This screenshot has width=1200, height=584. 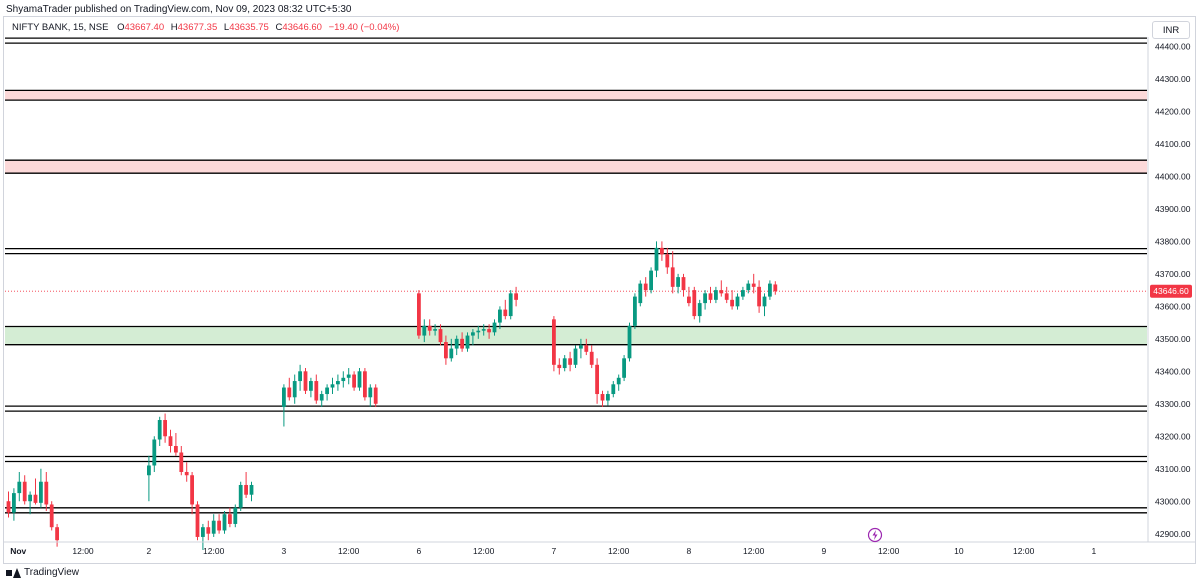 I want to click on symbol-name: NIFTY BANK, 15, NSE, so click(x=60, y=27).